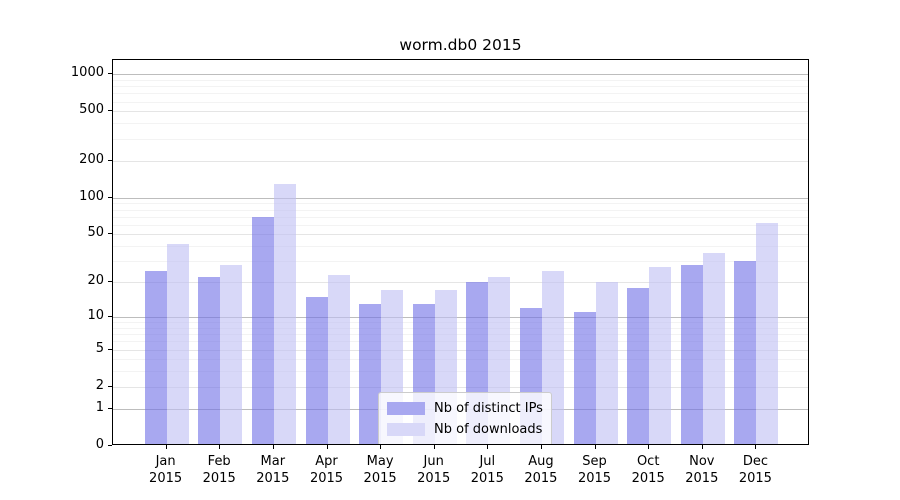 The height and width of the screenshot is (500, 900). I want to click on y-axis-tick-label: 1000, so click(87, 73).